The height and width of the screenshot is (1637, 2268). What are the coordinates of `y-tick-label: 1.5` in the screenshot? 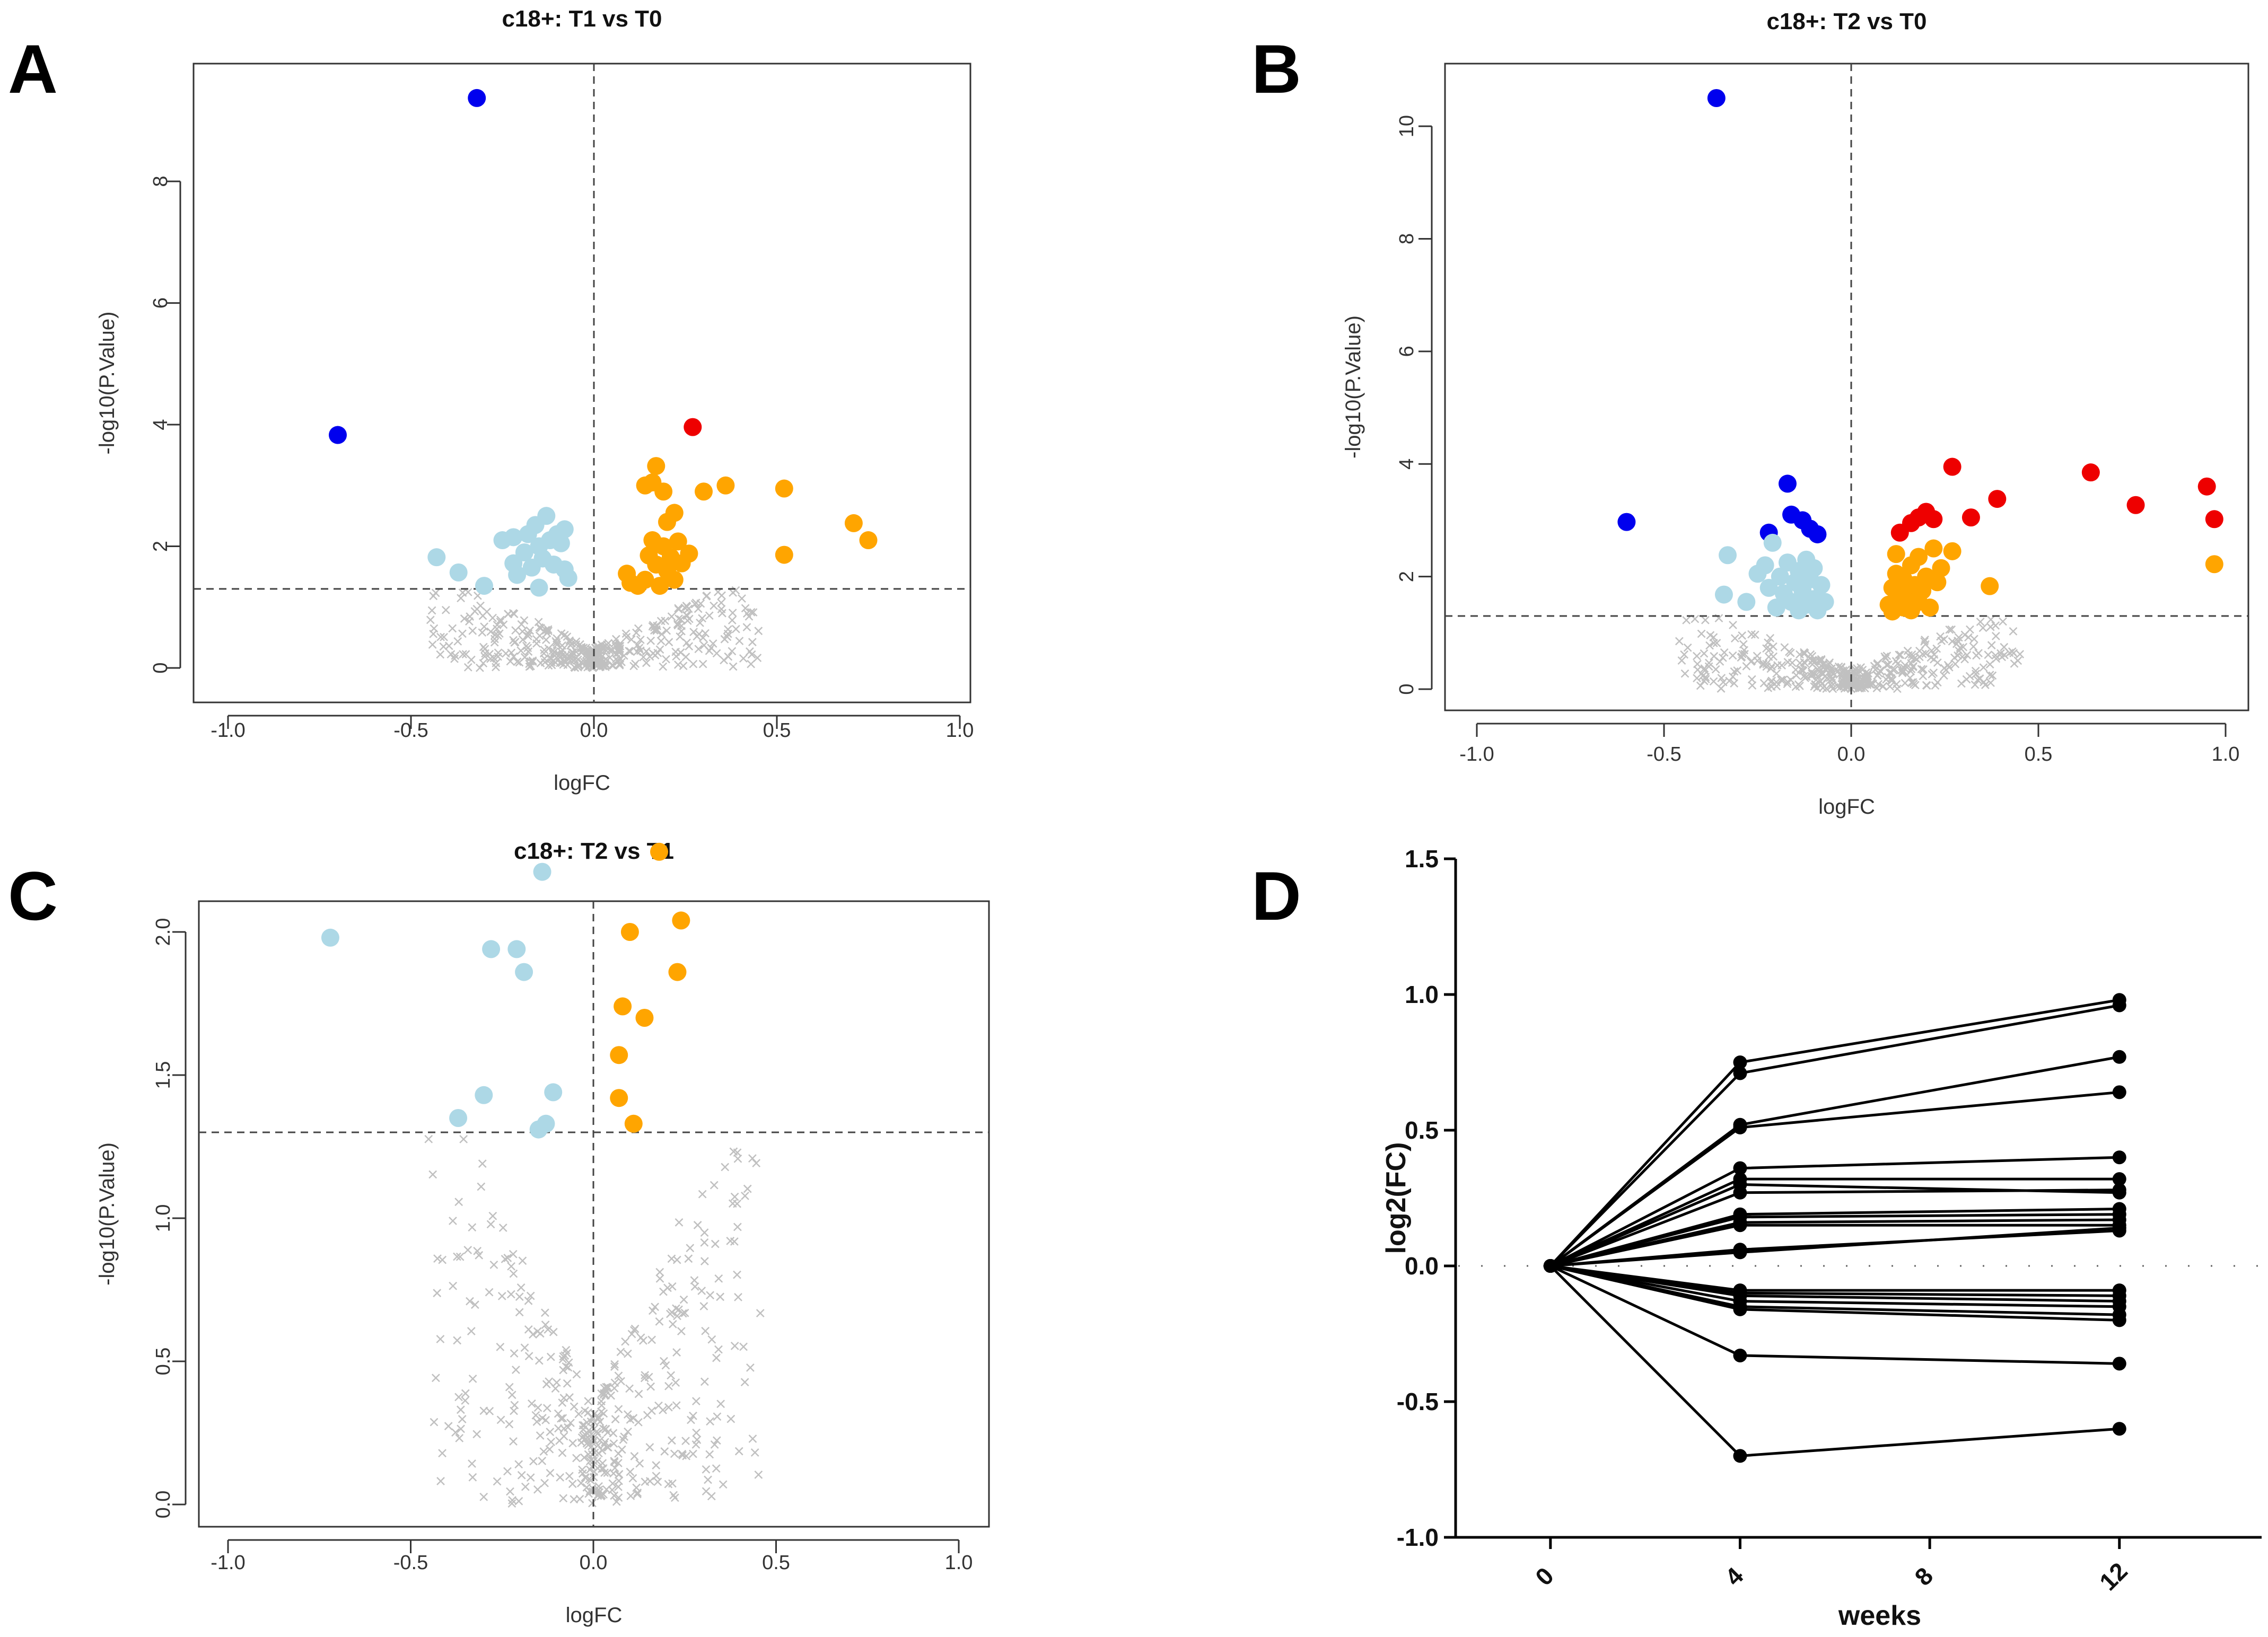 It's located at (1422, 859).